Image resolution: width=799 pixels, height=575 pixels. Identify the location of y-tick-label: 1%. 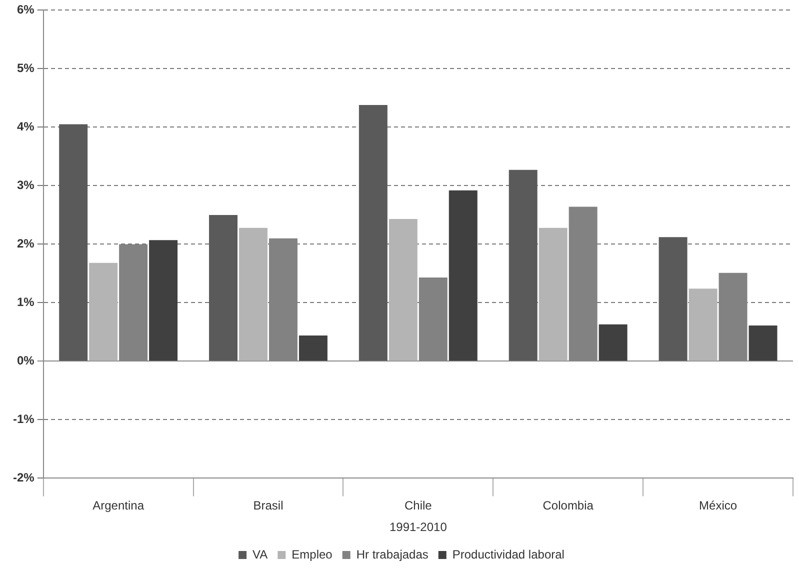
(25, 302).